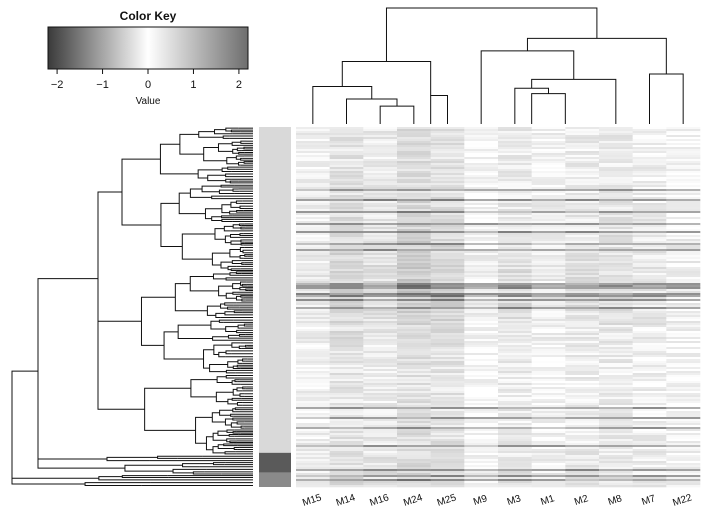 The image size is (712, 515). I want to click on column-dendrogram-link, so click(531, 105).